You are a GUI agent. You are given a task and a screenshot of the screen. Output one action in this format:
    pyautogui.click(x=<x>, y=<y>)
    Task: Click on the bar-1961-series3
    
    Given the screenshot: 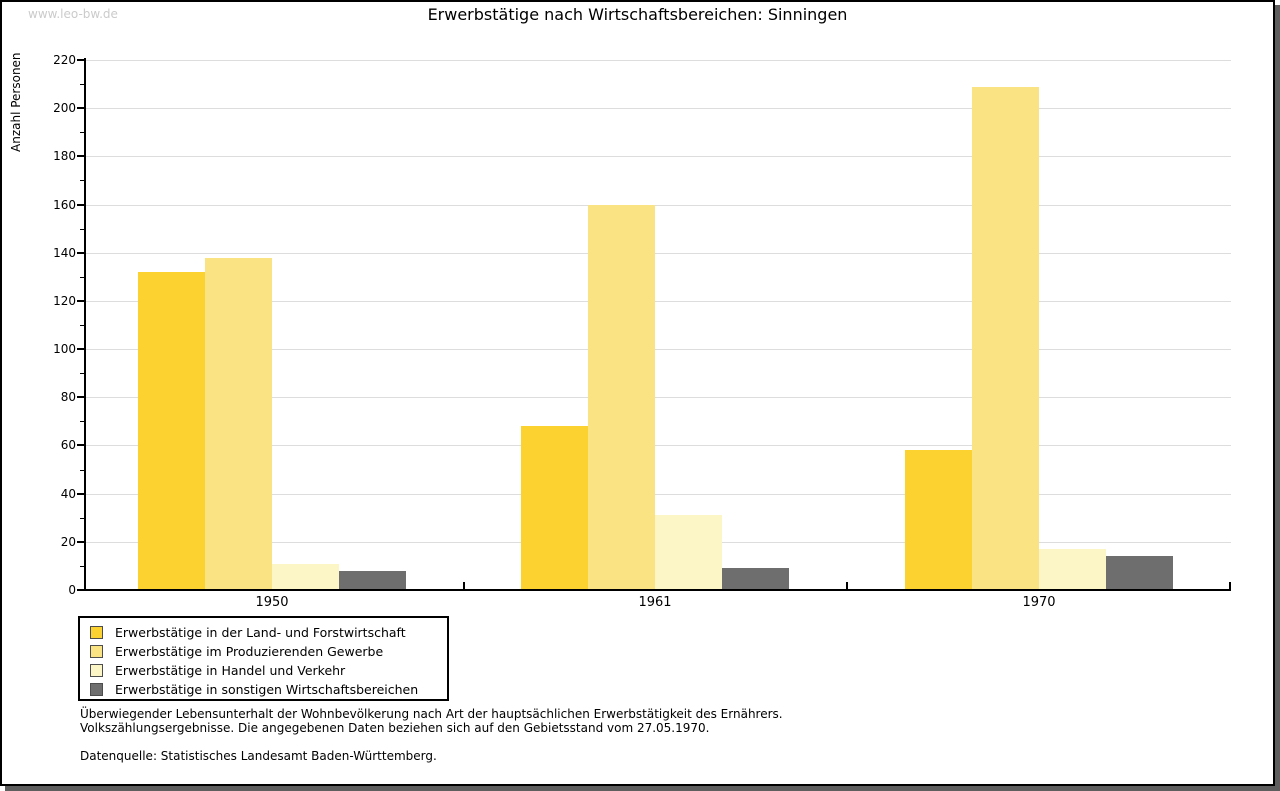 What is the action you would take?
    pyautogui.click(x=688, y=552)
    